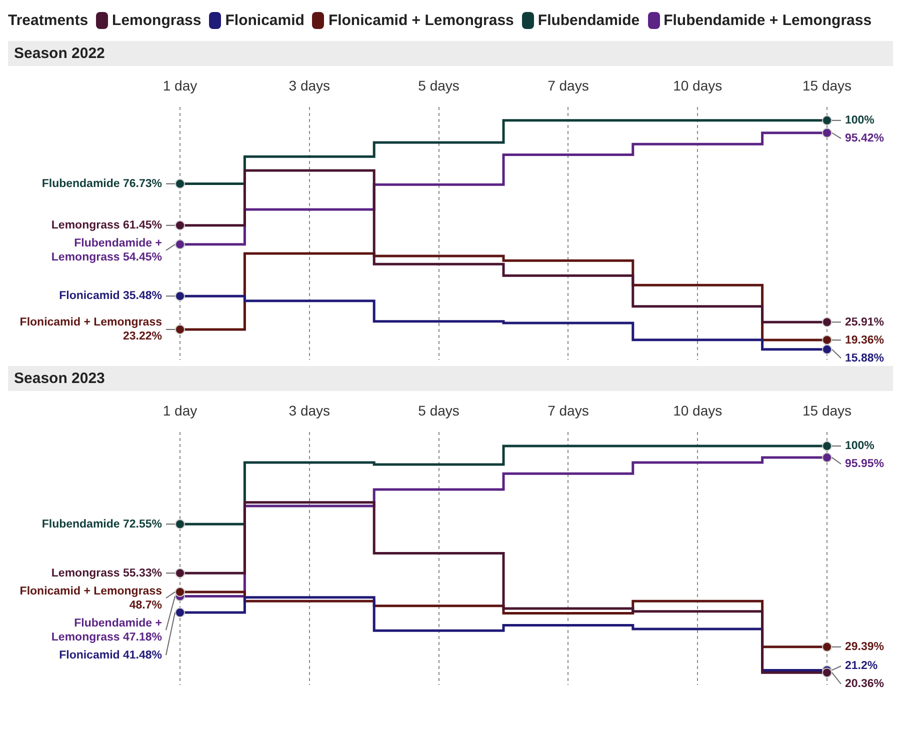 The height and width of the screenshot is (749, 897). I want to click on text: Flubendamide + Lemongrass 54.45%, so click(106, 251).